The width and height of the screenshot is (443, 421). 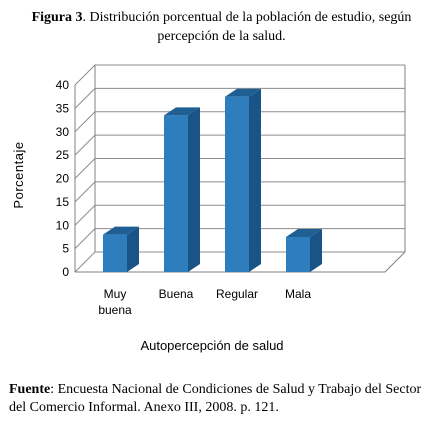 What do you see at coordinates (63, 225) in the screenshot?
I see `y-tick-label: 10` at bounding box center [63, 225].